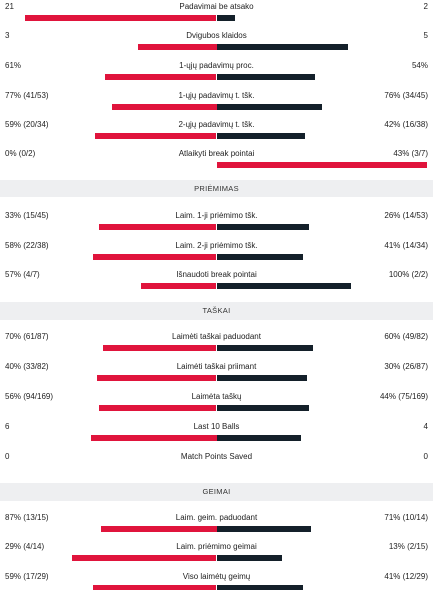  I want to click on stat-label: 1-ųjų padavimų proc., so click(216, 65).